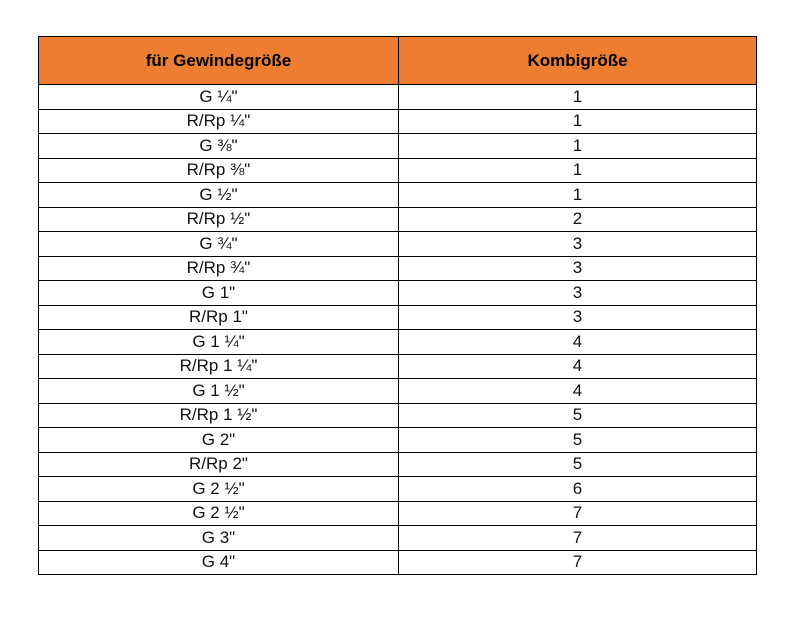 The width and height of the screenshot is (811, 623). I want to click on thread-size: G 1 ½", so click(218, 391).